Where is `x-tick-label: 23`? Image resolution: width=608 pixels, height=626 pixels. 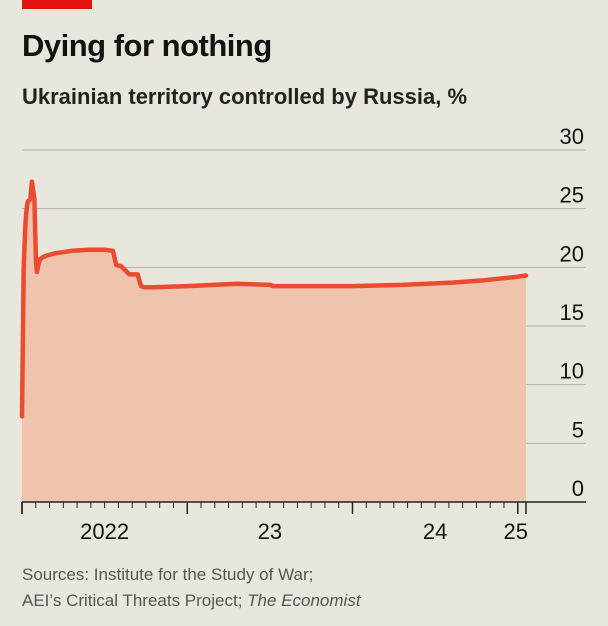
x-tick-label: 23 is located at coordinates (270, 531).